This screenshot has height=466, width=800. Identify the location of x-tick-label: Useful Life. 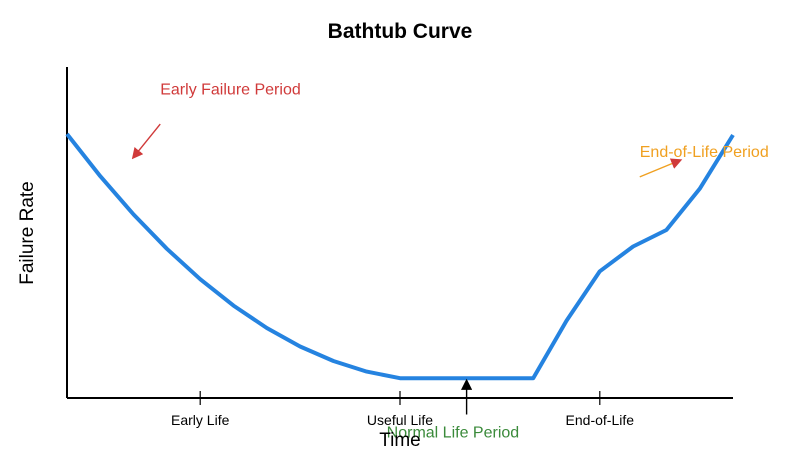
(400, 420).